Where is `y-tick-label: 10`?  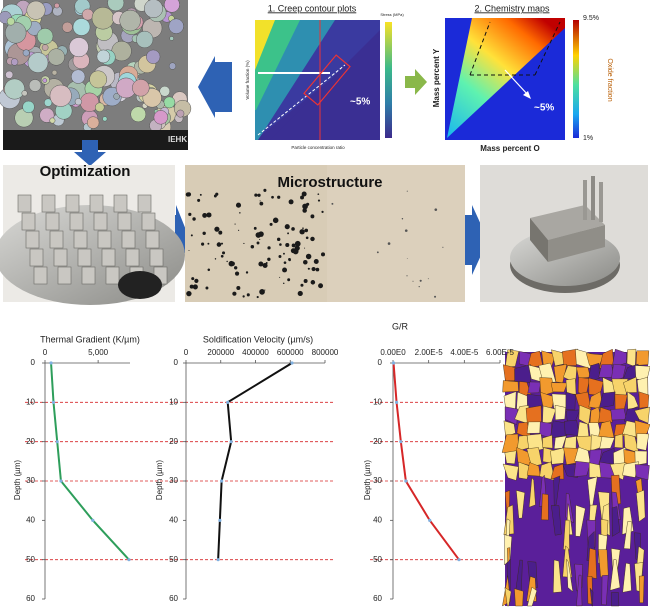
y-tick-label: 10 is located at coordinates (377, 401).